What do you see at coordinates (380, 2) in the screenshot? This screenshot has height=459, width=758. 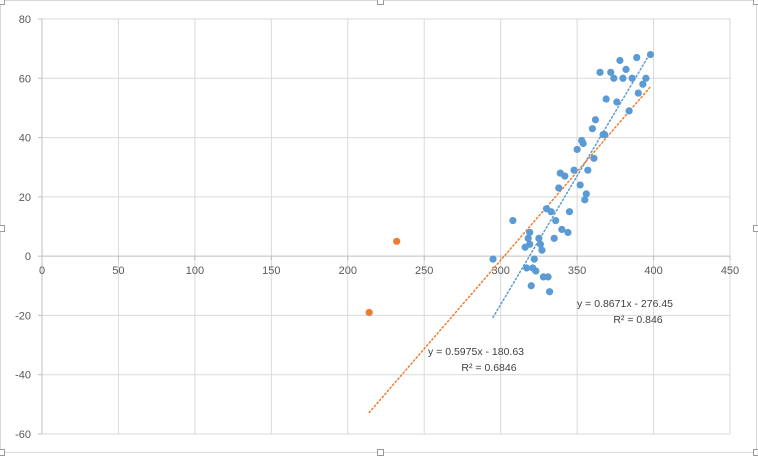 I see `resize-handle-top-middle` at bounding box center [380, 2].